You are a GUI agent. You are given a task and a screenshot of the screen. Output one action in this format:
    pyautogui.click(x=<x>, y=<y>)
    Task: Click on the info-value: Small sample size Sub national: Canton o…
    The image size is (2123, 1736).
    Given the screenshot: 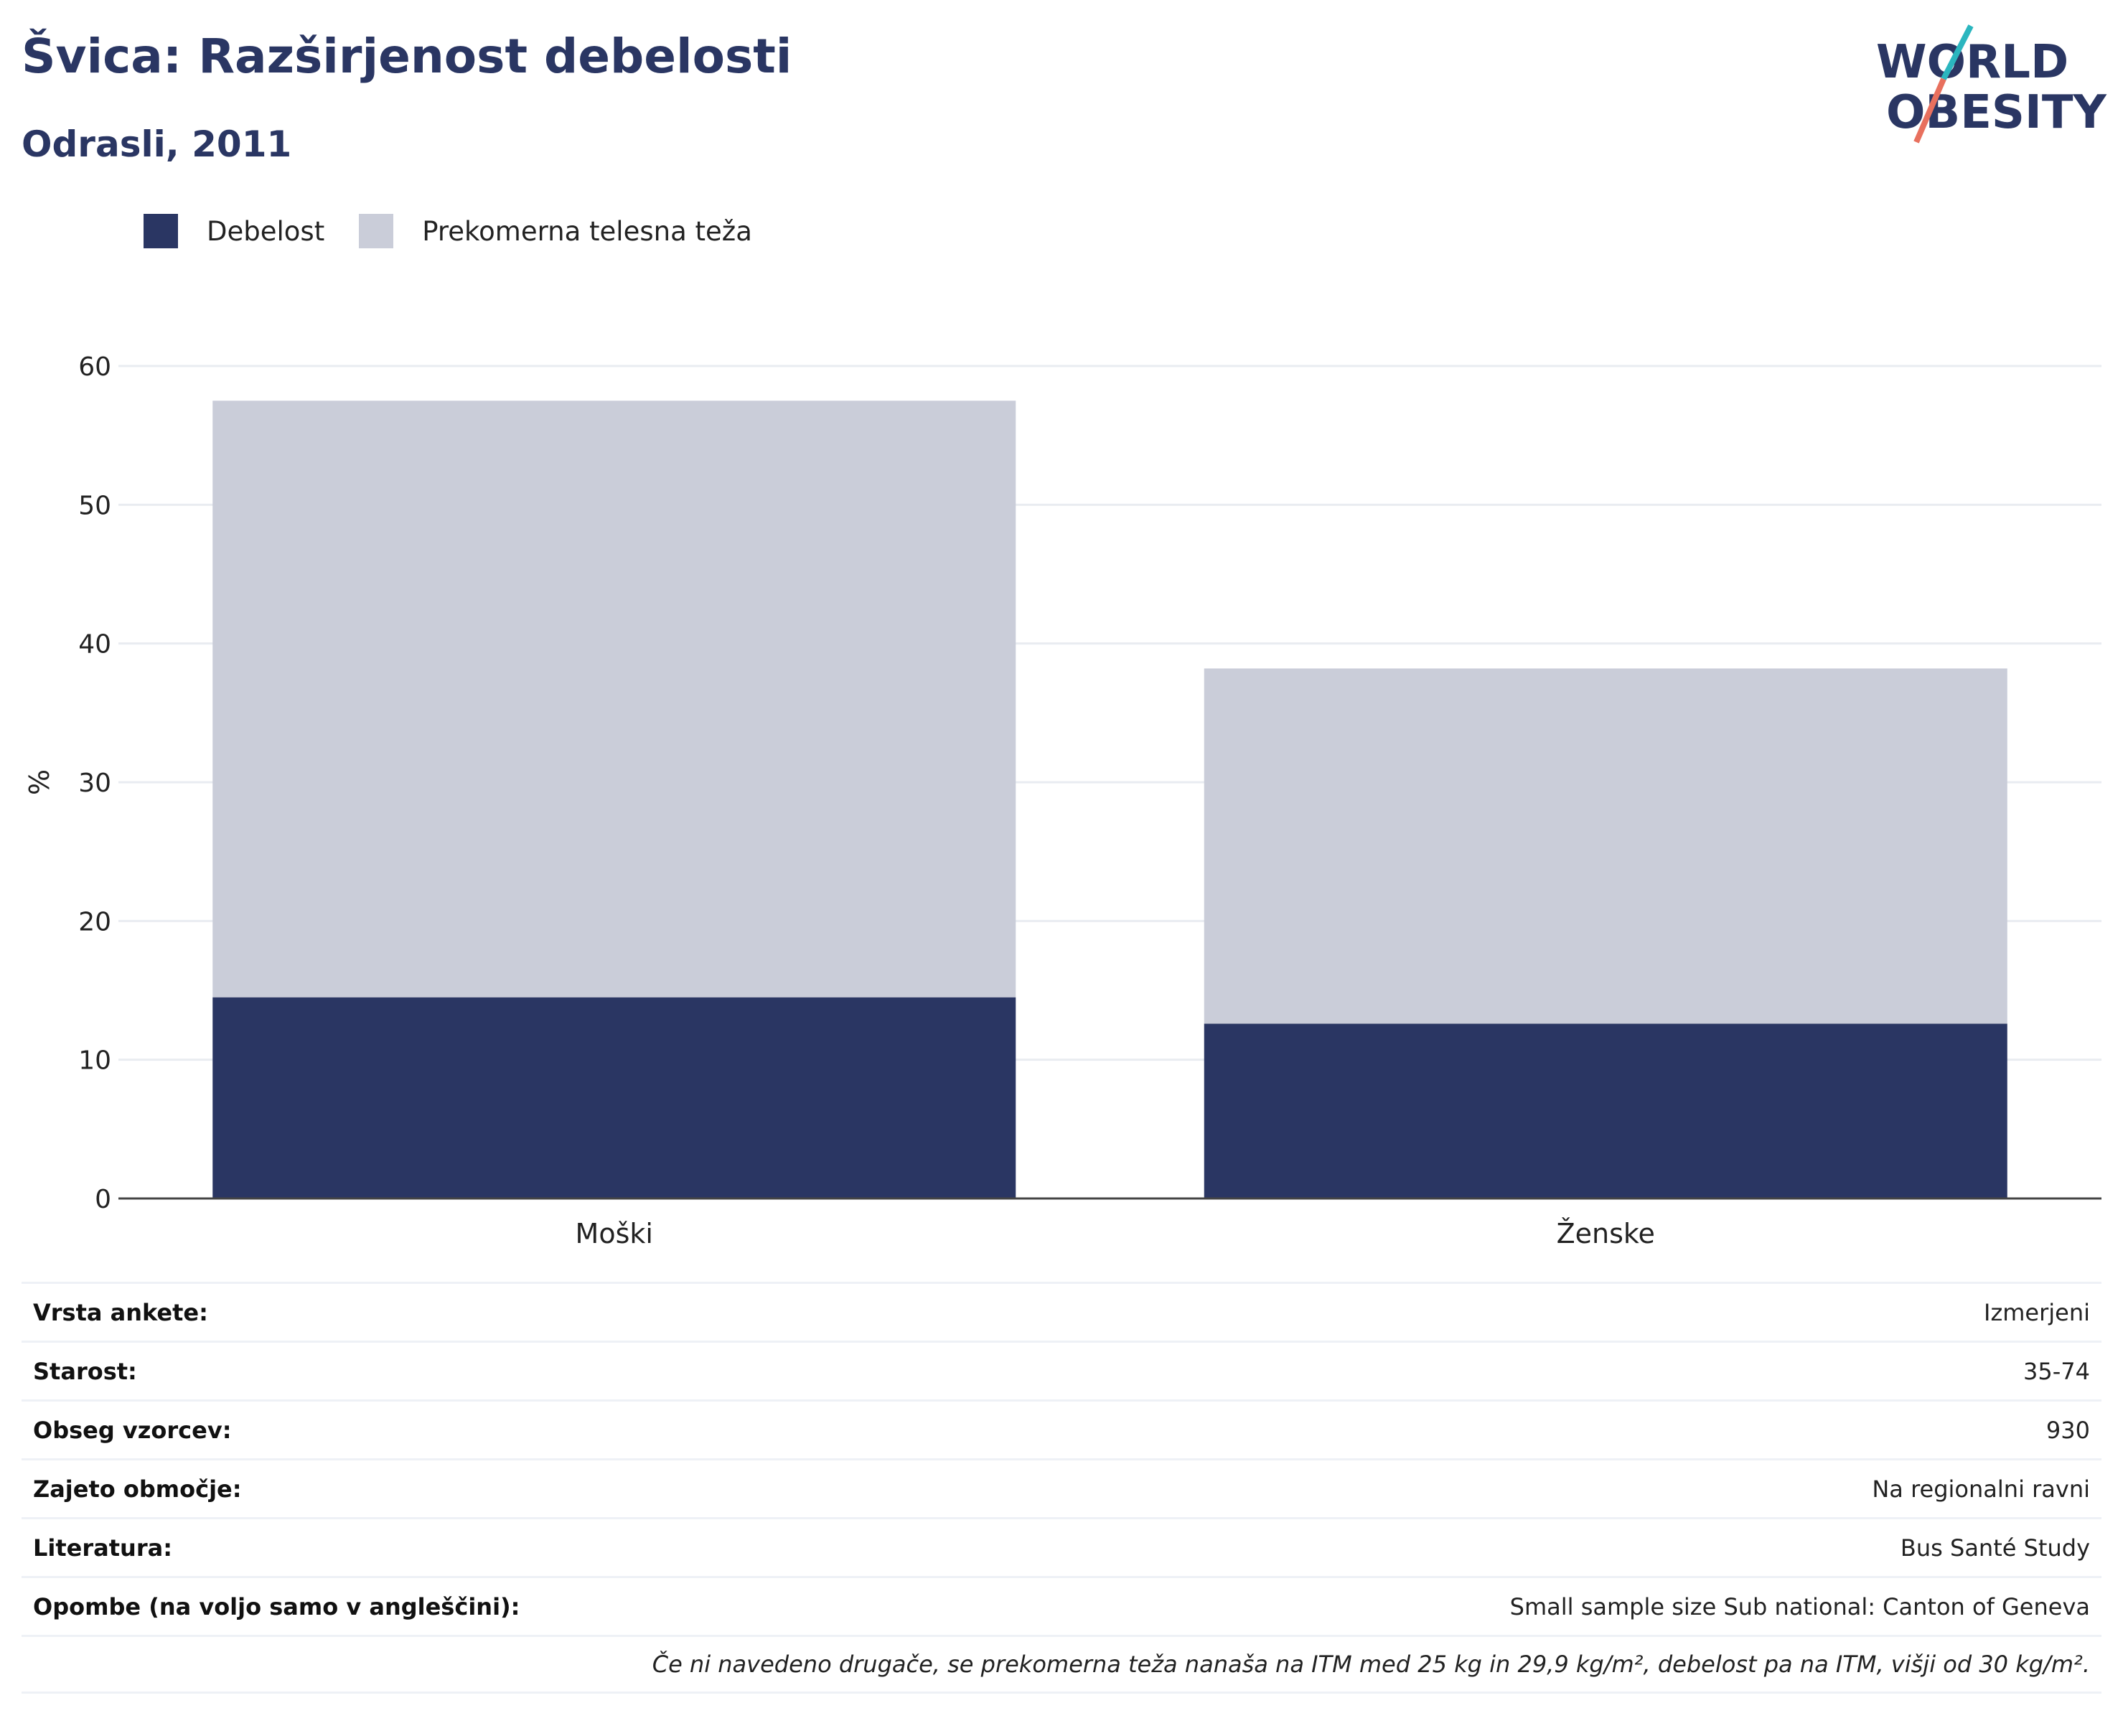 What is the action you would take?
    pyautogui.click(x=1799, y=1606)
    